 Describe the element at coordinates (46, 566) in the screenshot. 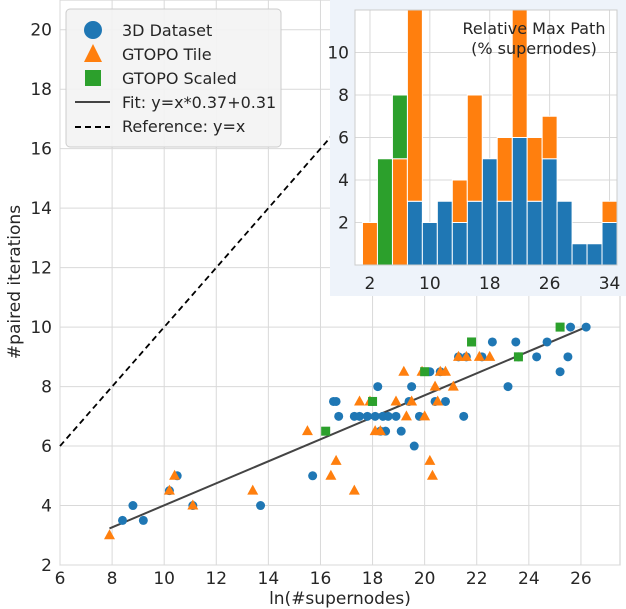

I see `y-tick-label: 2` at that location.